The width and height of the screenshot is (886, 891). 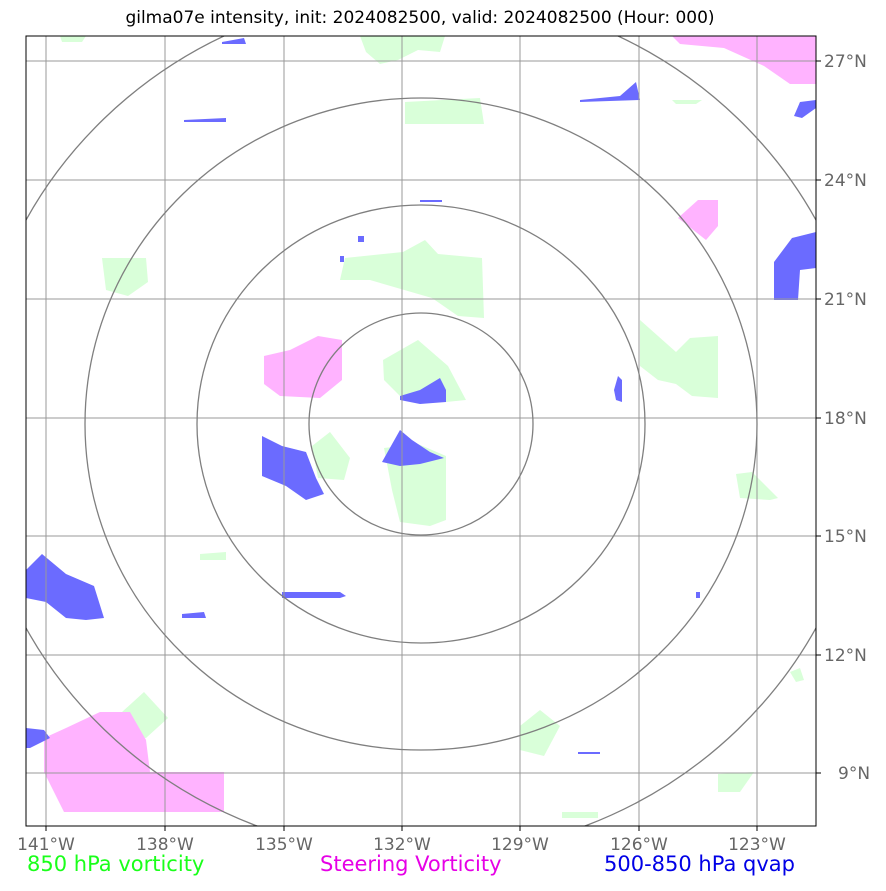 What do you see at coordinates (165, 845) in the screenshot?
I see `lon-label: 138°W` at bounding box center [165, 845].